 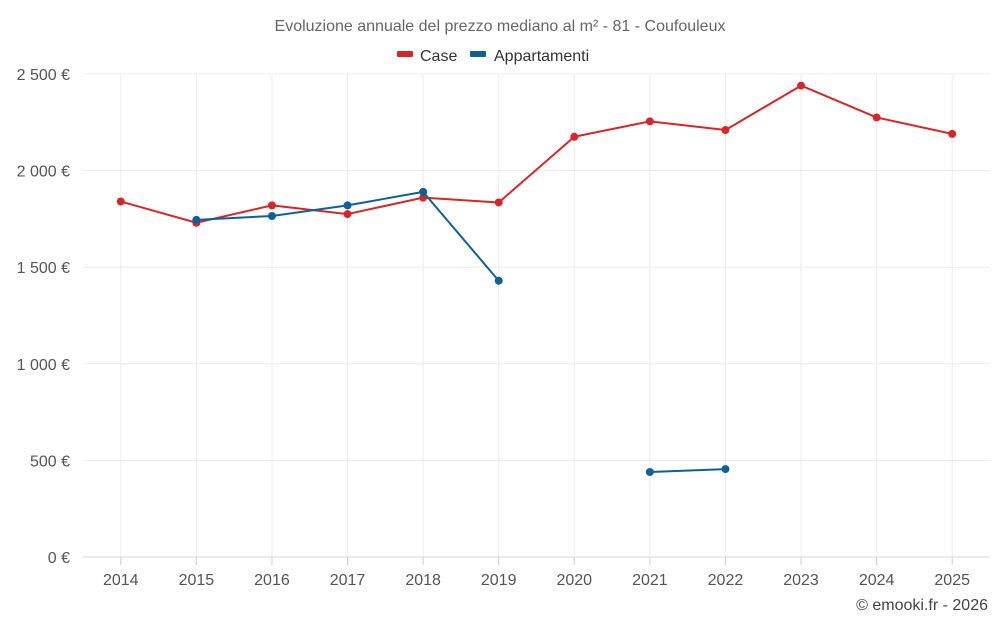 I want to click on x-tick-label: 2014, so click(x=121, y=580).